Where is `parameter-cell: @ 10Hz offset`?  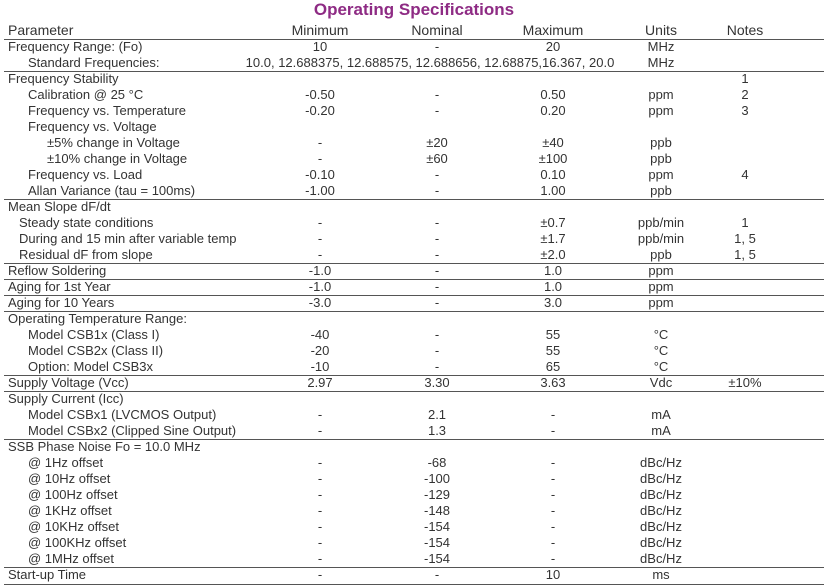
parameter-cell: @ 10Hz offset is located at coordinates (69, 478).